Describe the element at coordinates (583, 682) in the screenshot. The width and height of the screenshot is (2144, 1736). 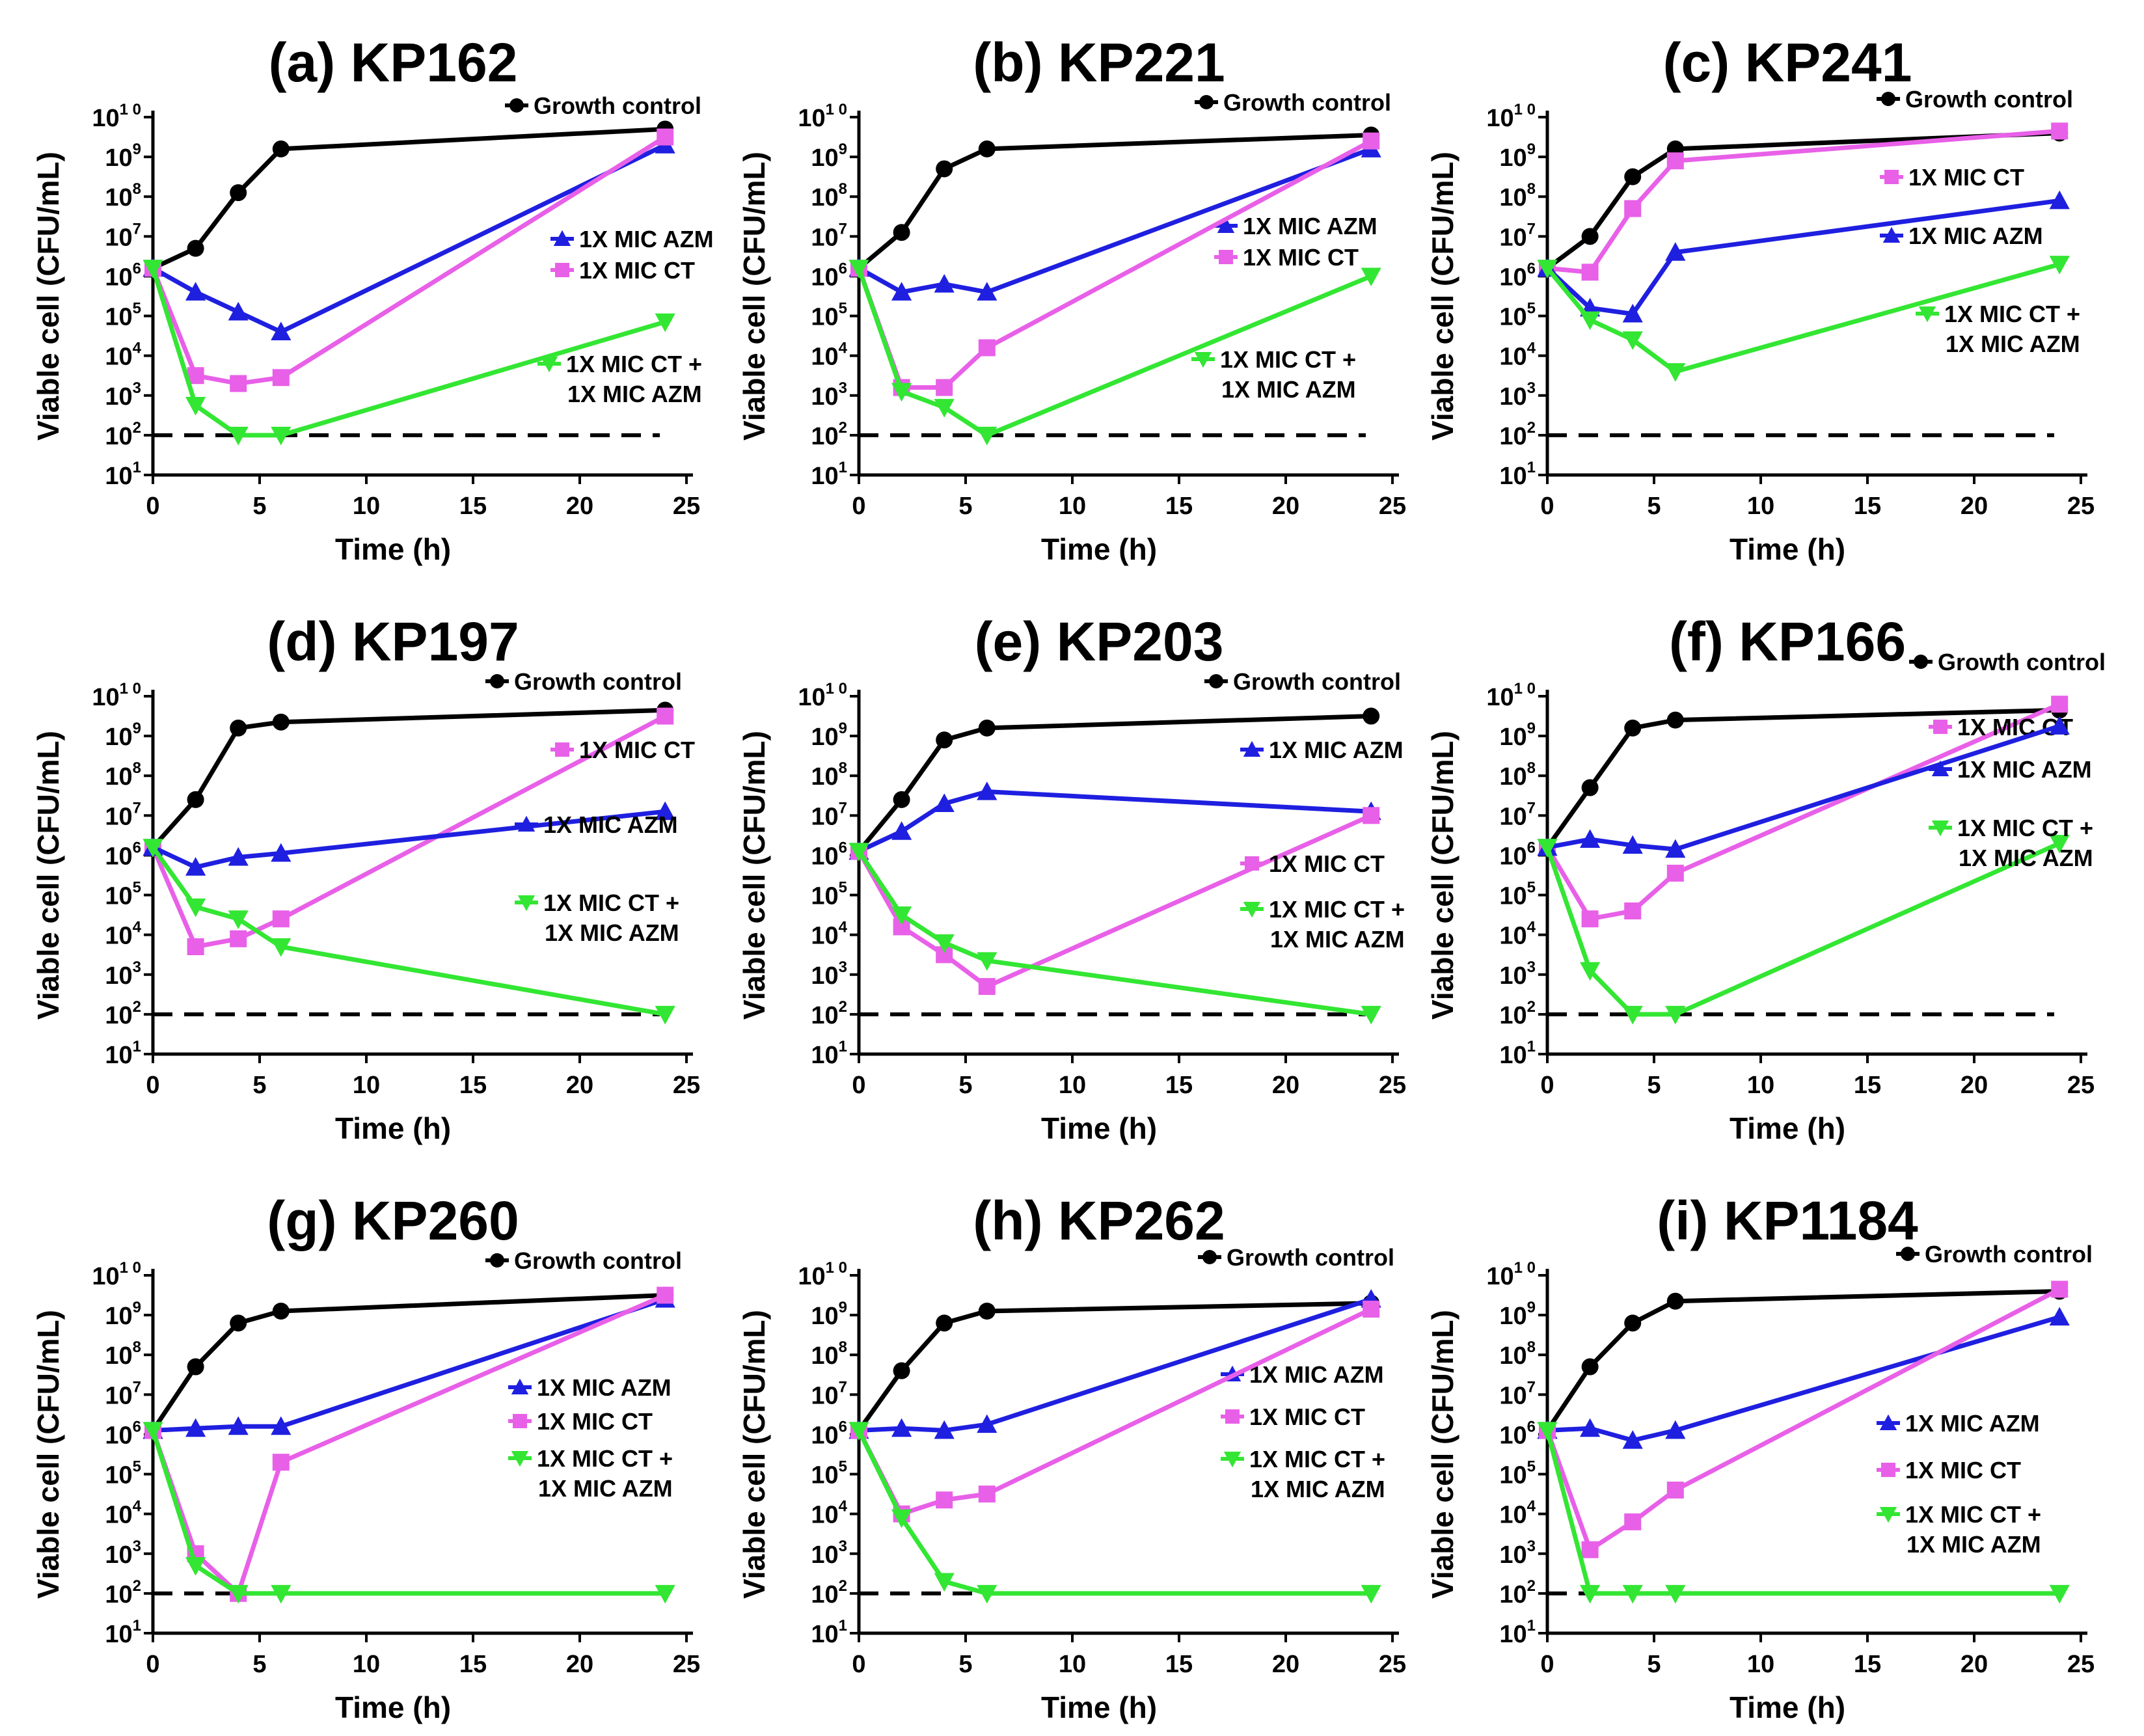
I see `legend-item-growth-control: Growth control` at that location.